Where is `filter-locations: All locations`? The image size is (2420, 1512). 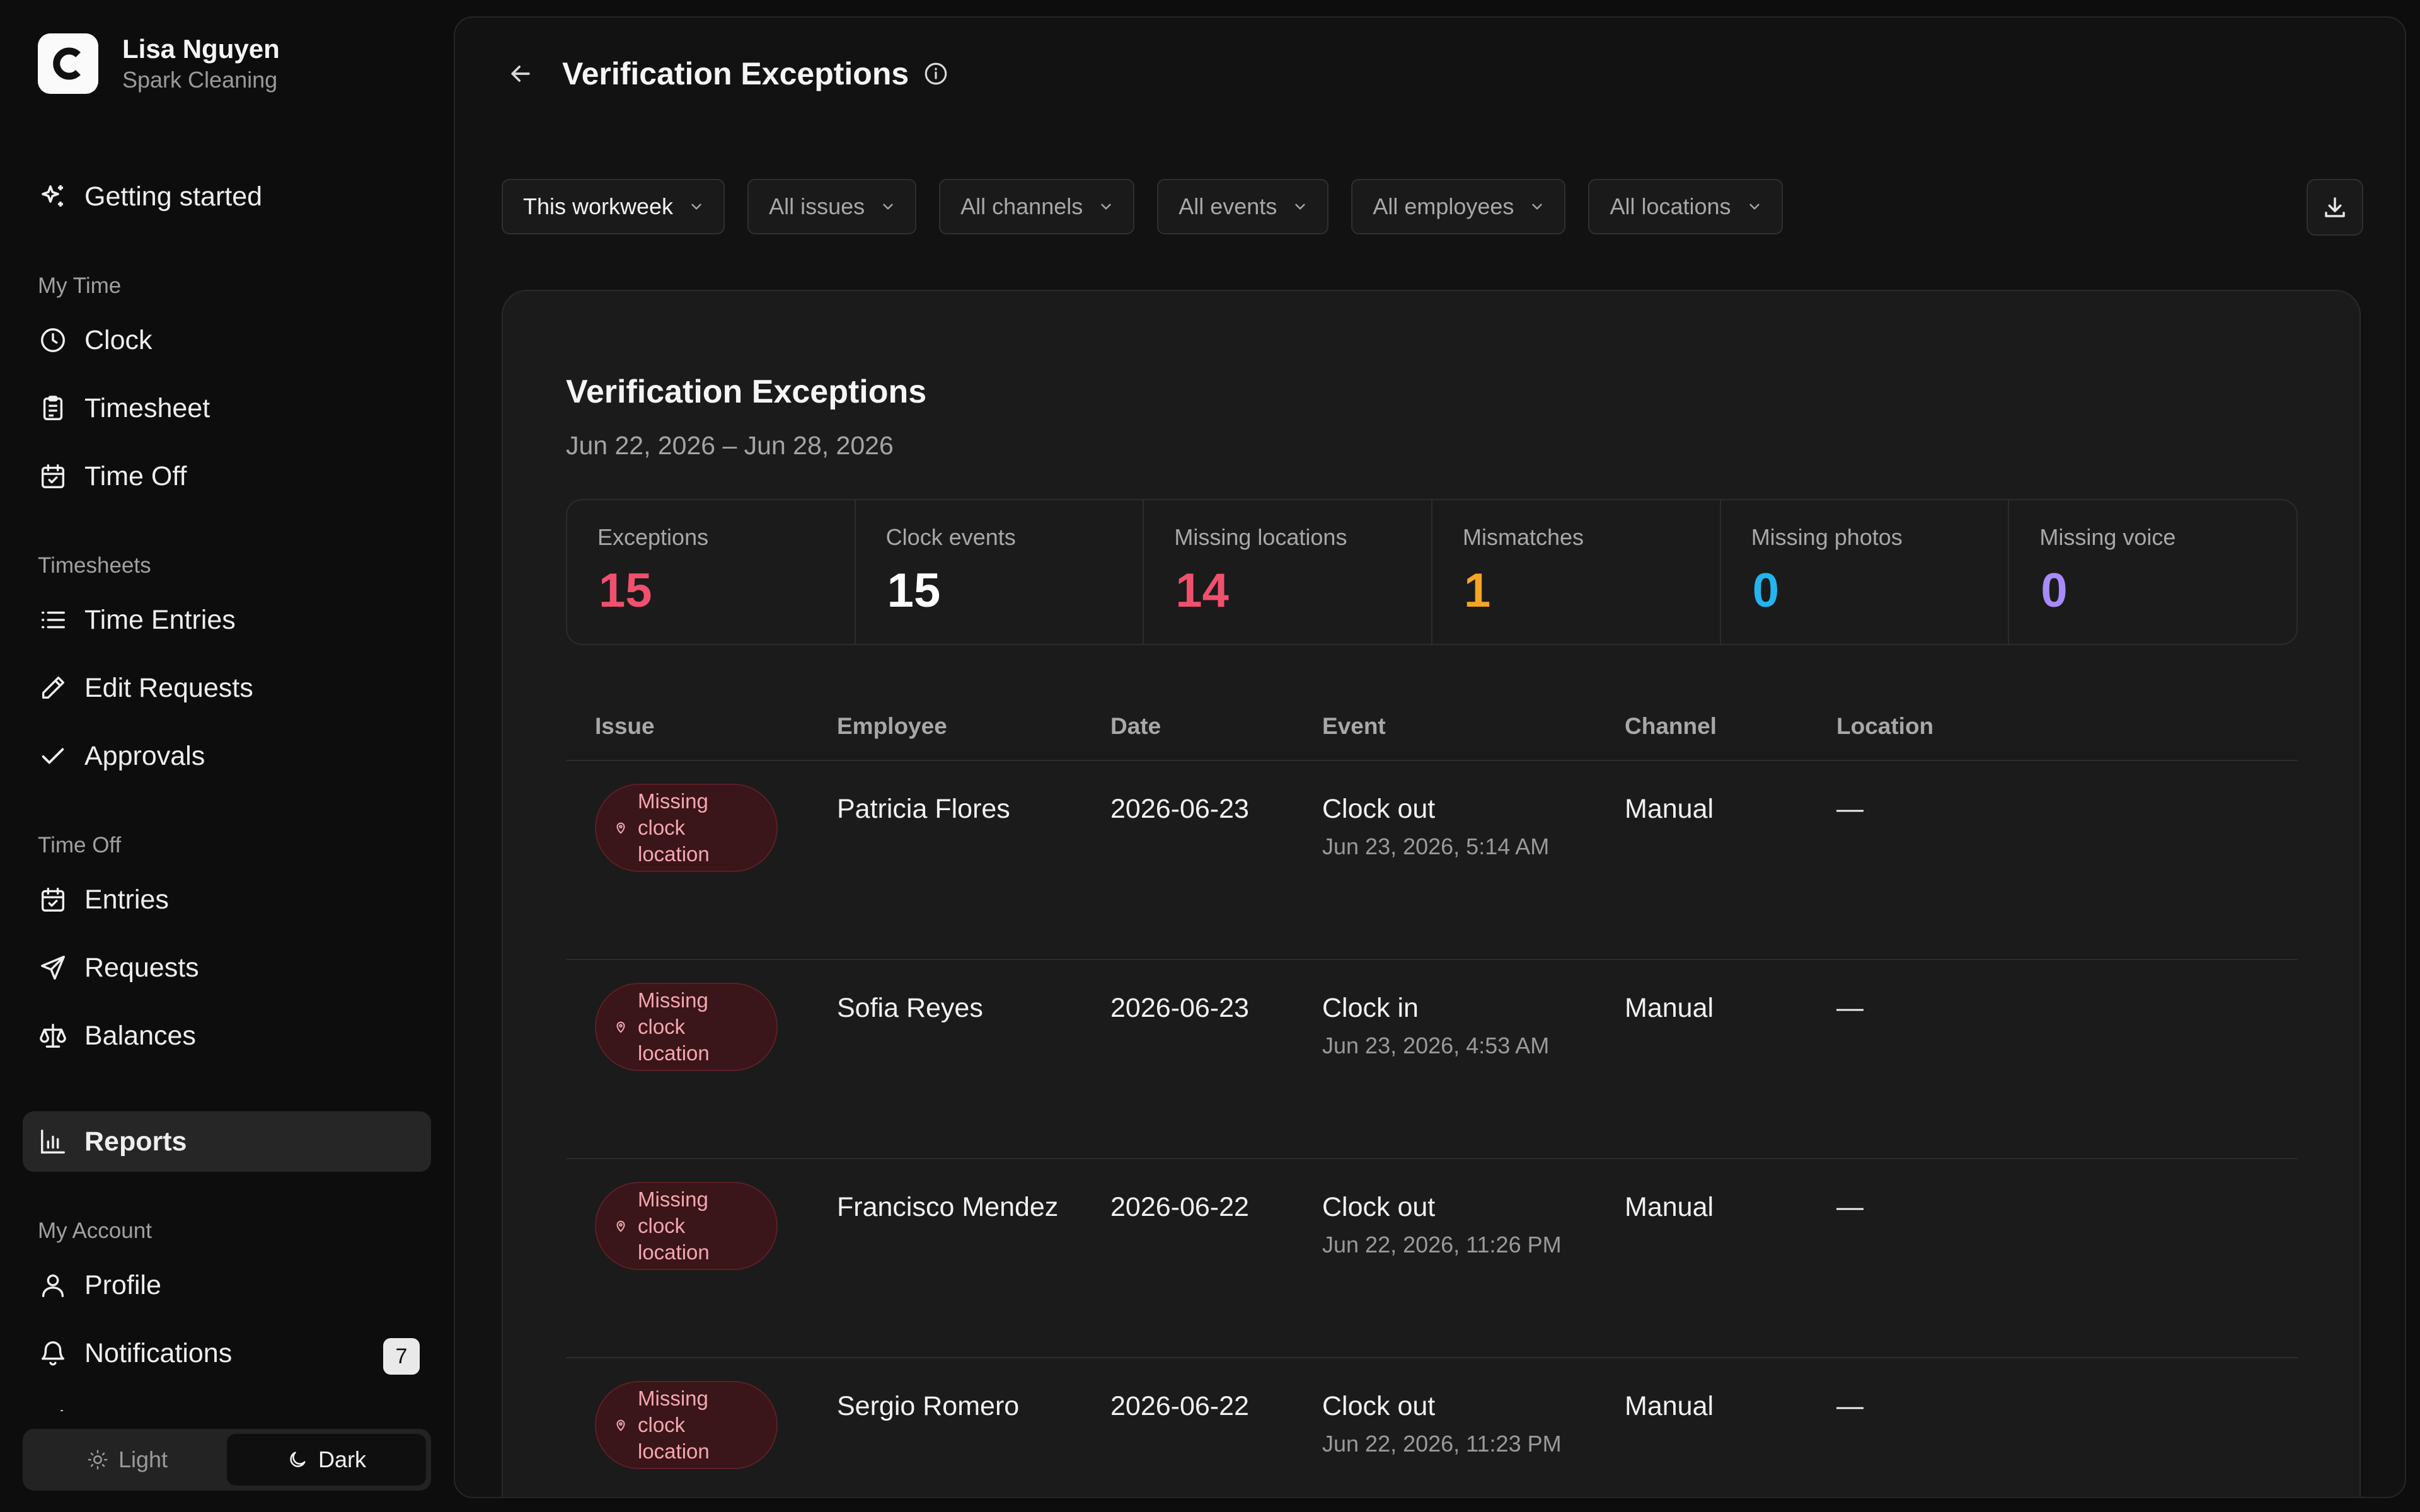
filter-locations: All locations is located at coordinates (1686, 206).